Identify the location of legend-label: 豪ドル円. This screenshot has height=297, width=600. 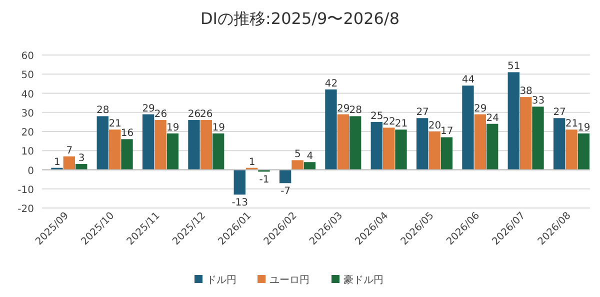
(364, 280).